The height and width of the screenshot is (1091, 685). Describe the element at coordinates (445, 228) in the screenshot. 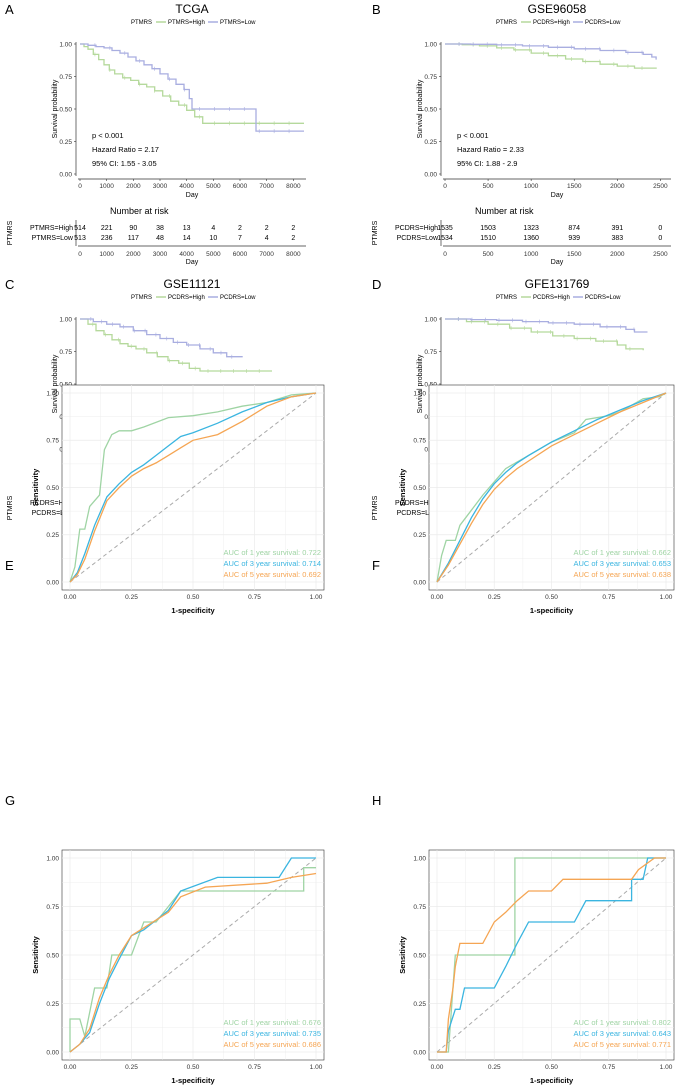

I see `risk-value: 1535` at that location.